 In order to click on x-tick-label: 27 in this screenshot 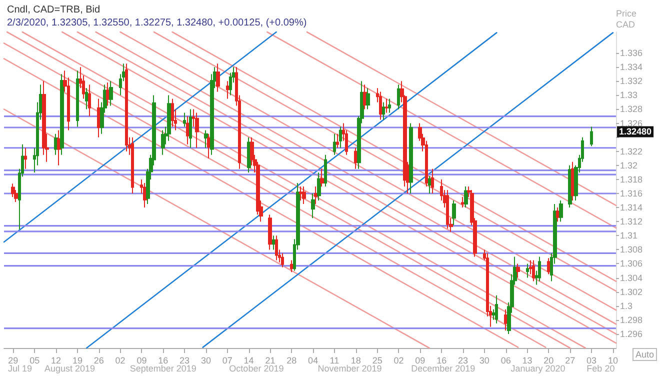, I will do `click(570, 361)`.